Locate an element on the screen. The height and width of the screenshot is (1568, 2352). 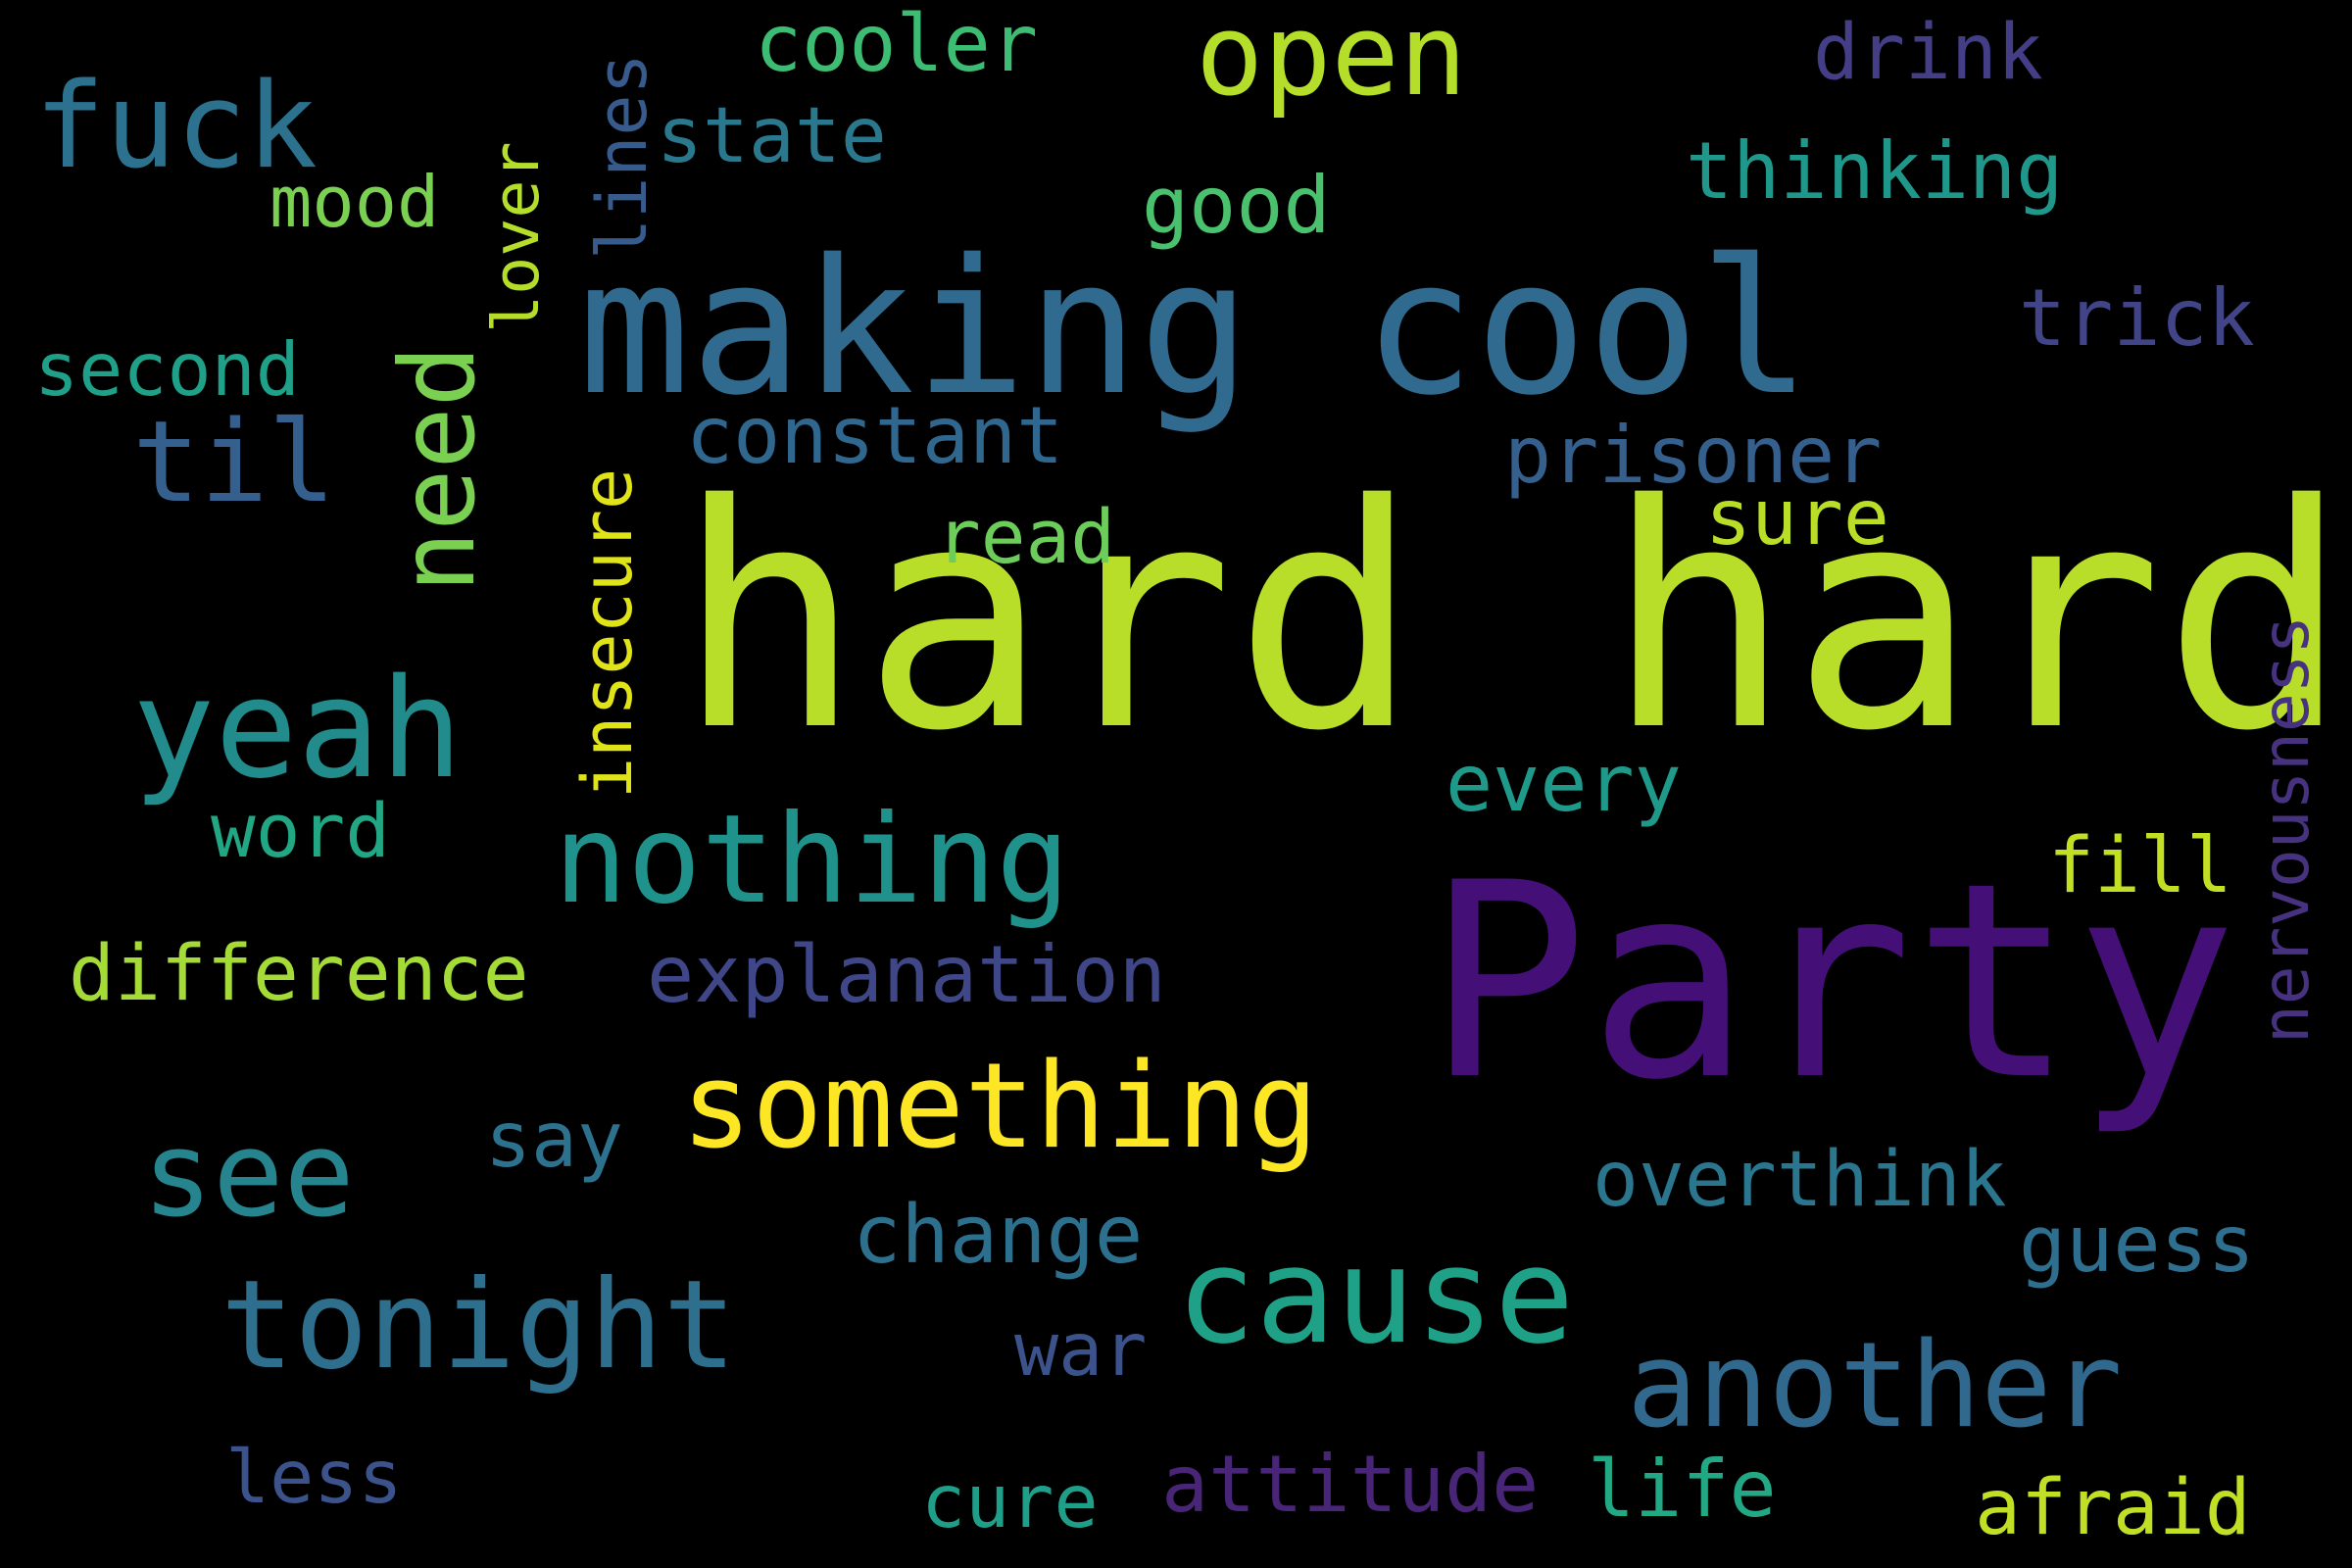
word-attitude: attitude is located at coordinates (1350, 1484).